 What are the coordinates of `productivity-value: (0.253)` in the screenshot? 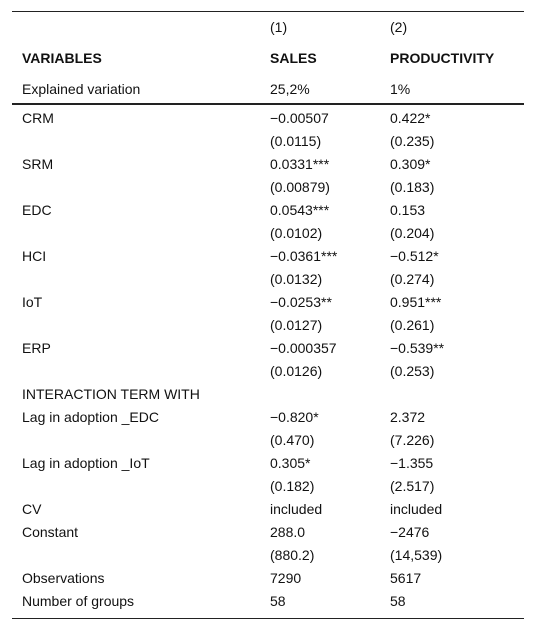 It's located at (412, 371).